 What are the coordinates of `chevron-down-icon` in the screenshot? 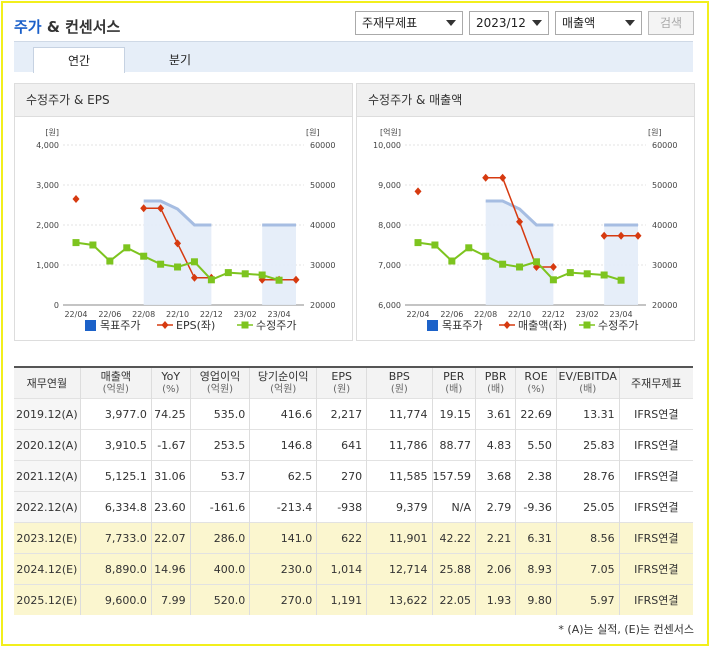 It's located at (451, 23).